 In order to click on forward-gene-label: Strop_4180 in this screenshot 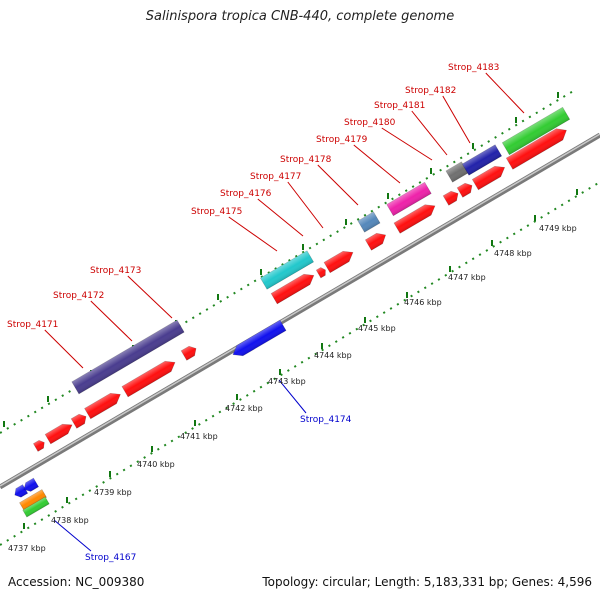, I will do `click(370, 123)`.